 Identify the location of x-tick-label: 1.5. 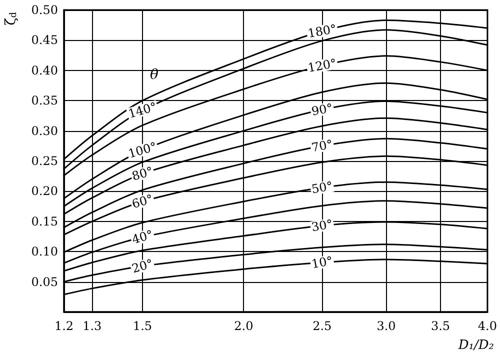
(142, 326).